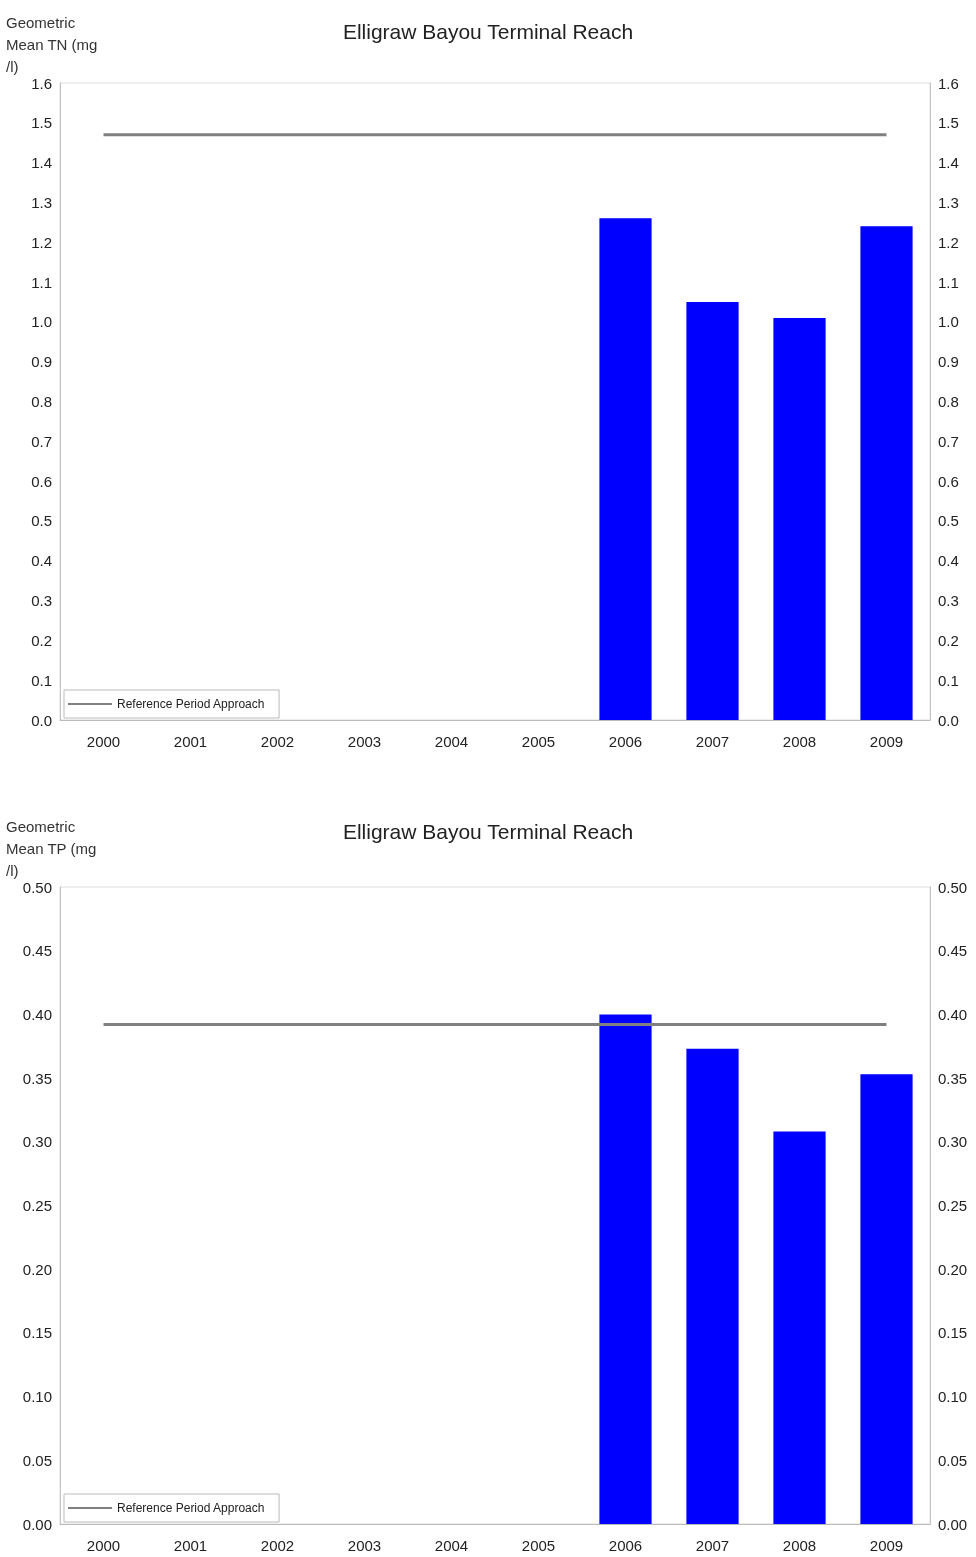 This screenshot has width=976, height=1557. What do you see at coordinates (41, 640) in the screenshot?
I see `y-tick-label: 0.2` at bounding box center [41, 640].